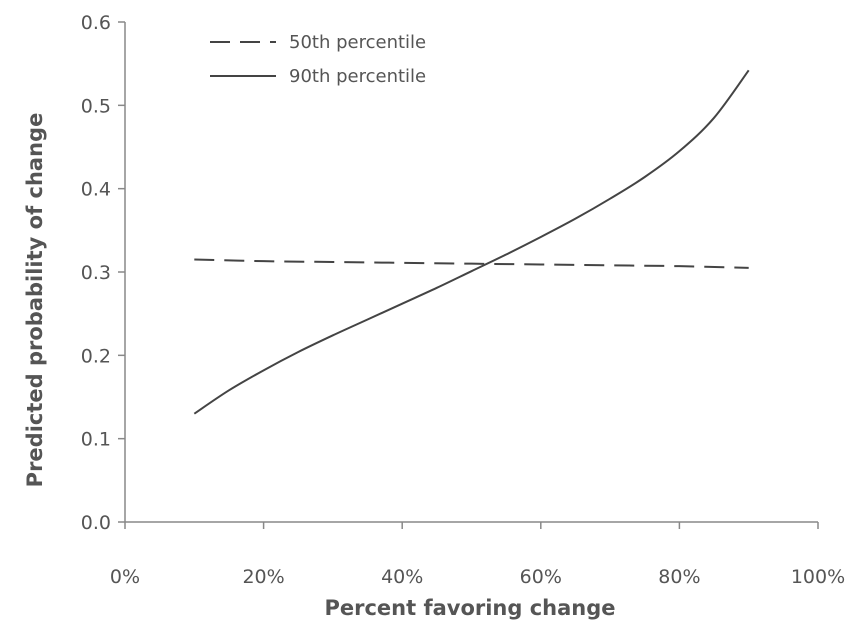 The image size is (865, 622). Describe the element at coordinates (96, 190) in the screenshot. I see `y-tick-label: 0.4` at that location.